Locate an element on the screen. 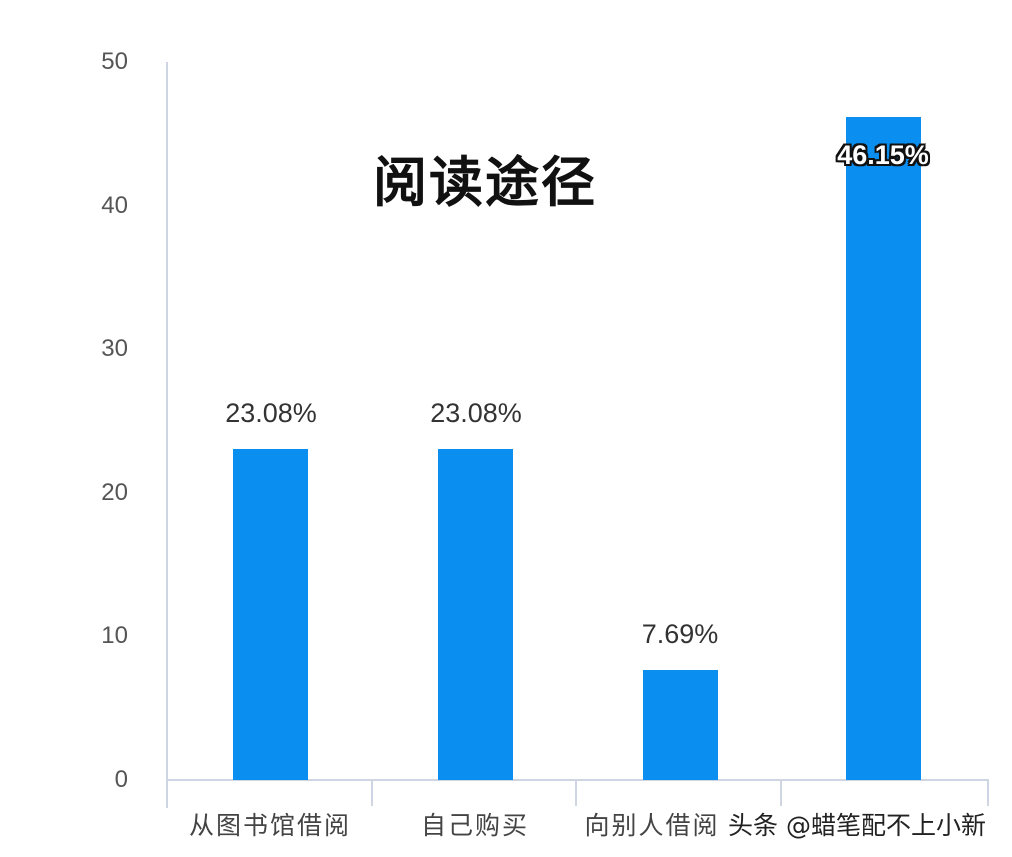 Image resolution: width=1012 pixels, height=857 pixels. bar-self-purchase is located at coordinates (475, 614).